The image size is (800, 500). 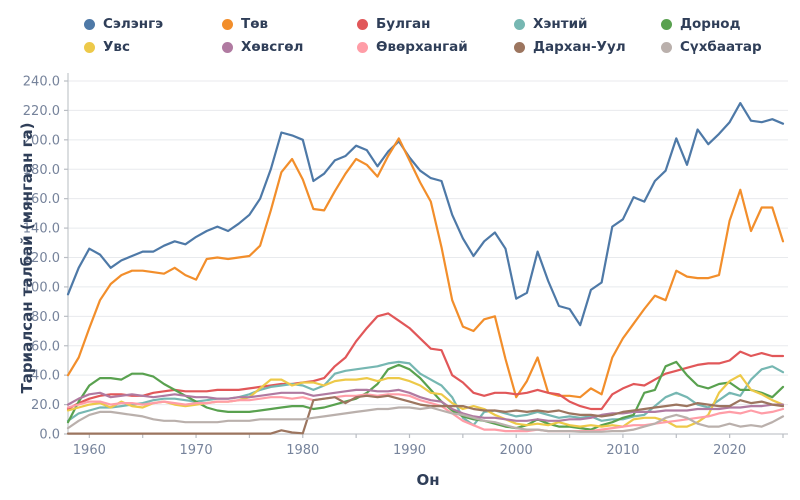 What do you see at coordinates (425, 405) in the screenshot?
I see `series-line-khovsgol` at bounding box center [425, 405].